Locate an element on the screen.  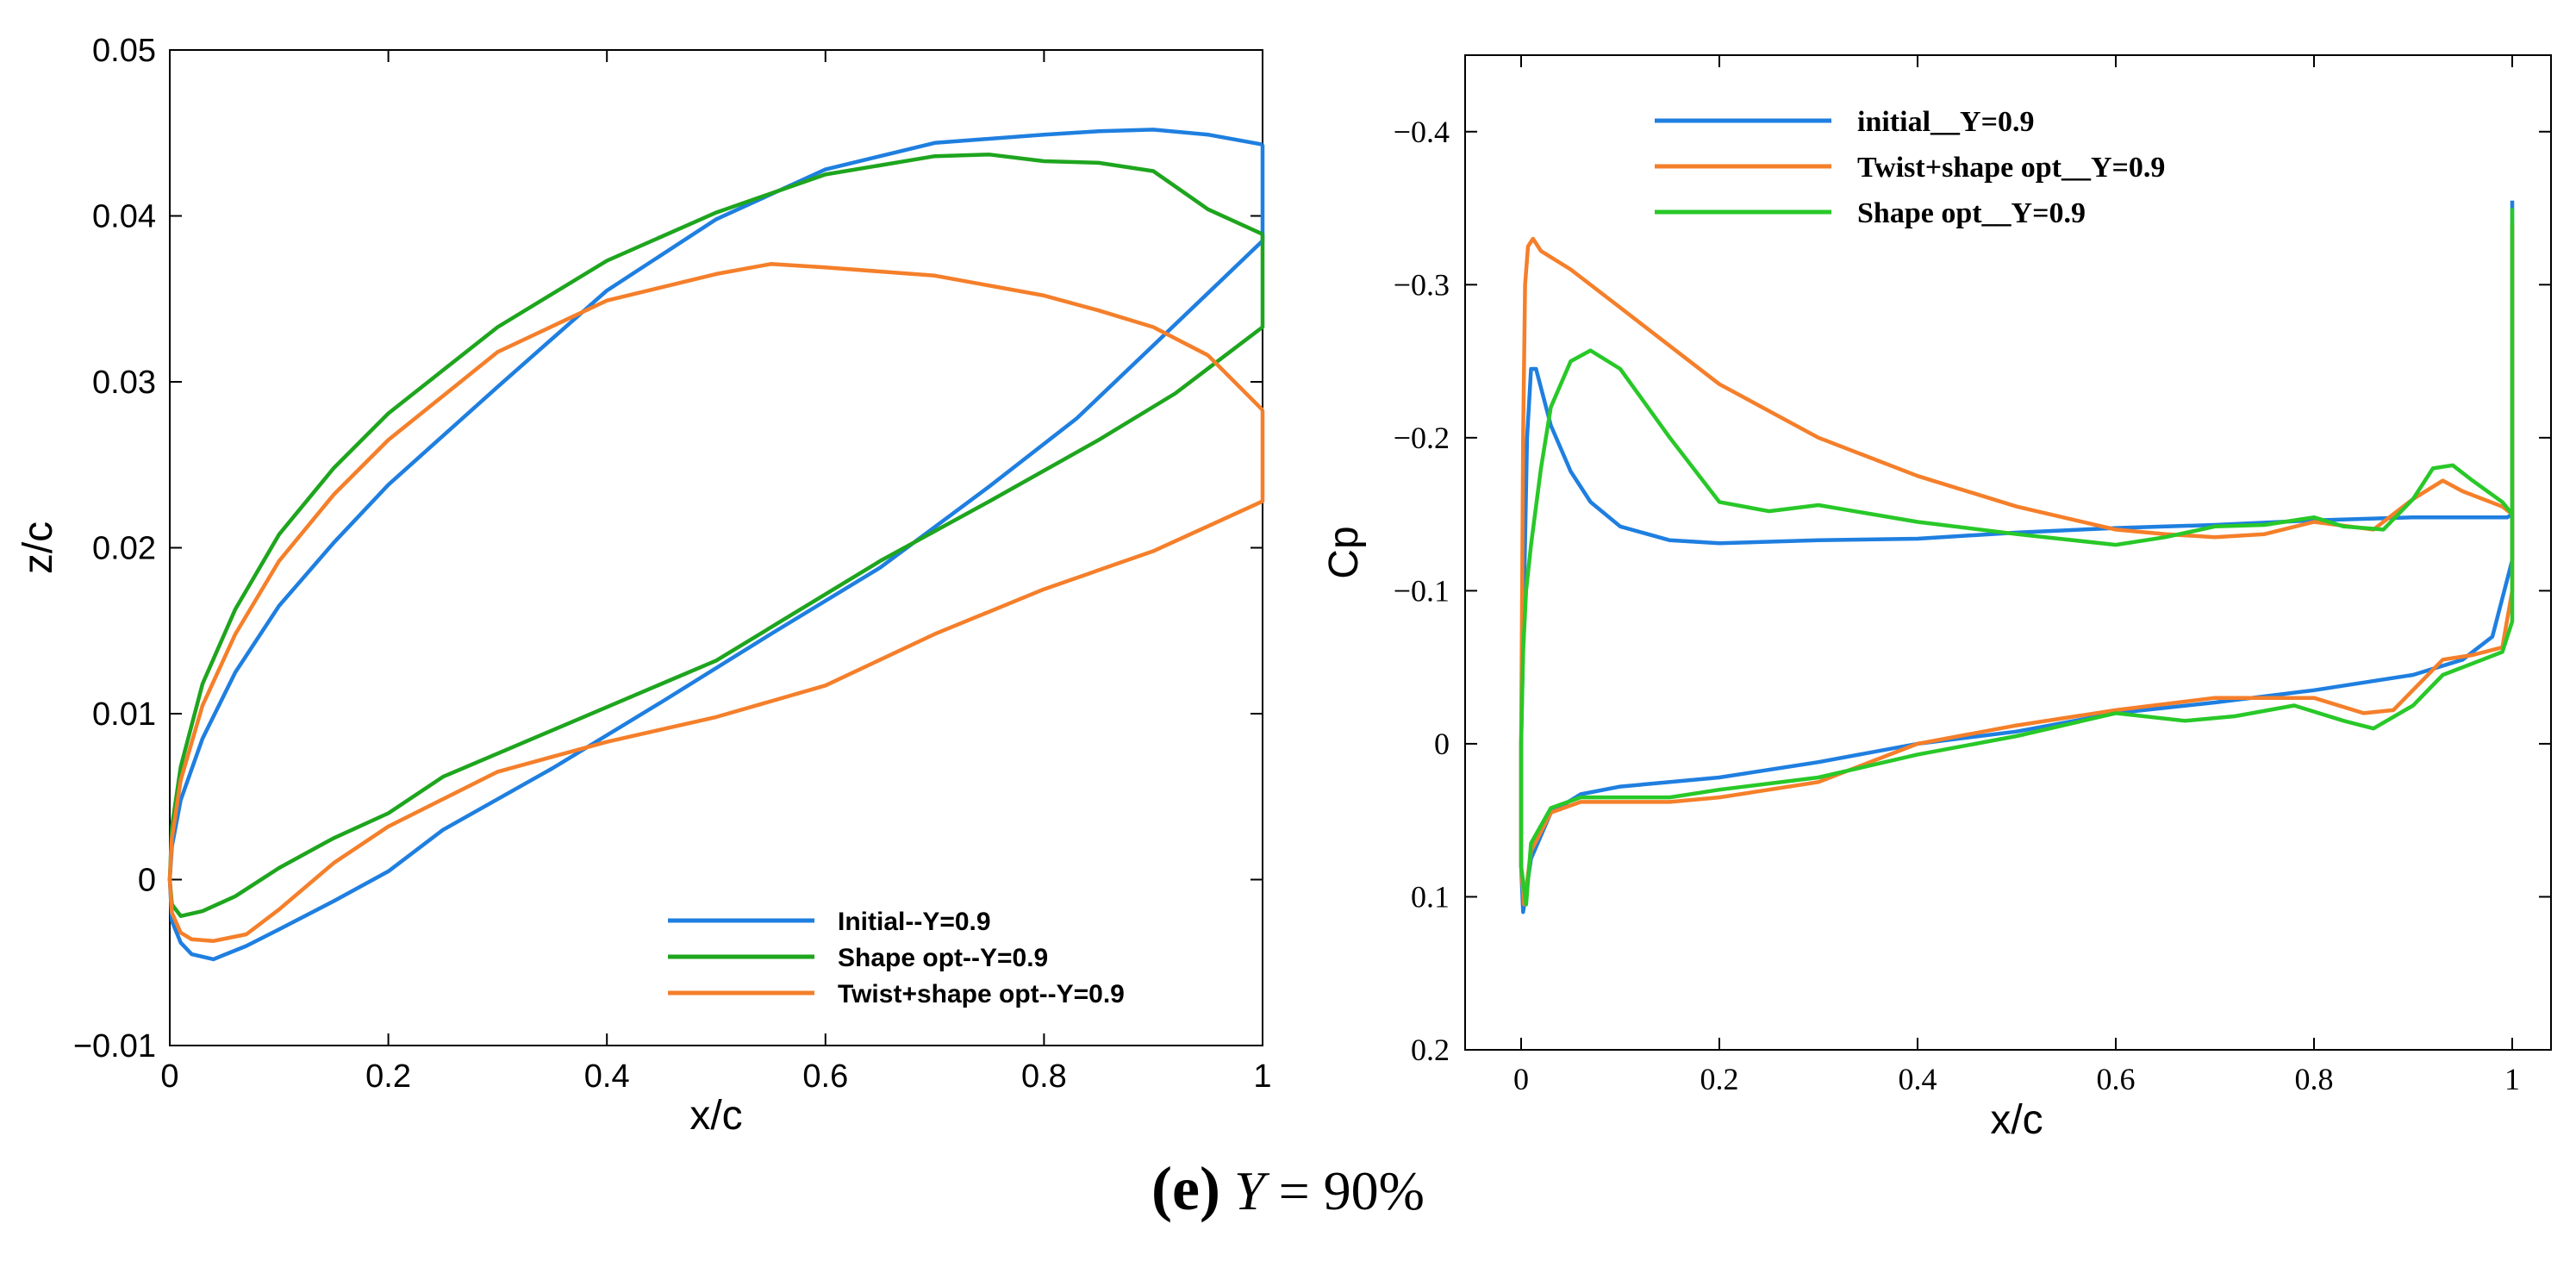
y-tick-label: −0.2 is located at coordinates (1422, 438).